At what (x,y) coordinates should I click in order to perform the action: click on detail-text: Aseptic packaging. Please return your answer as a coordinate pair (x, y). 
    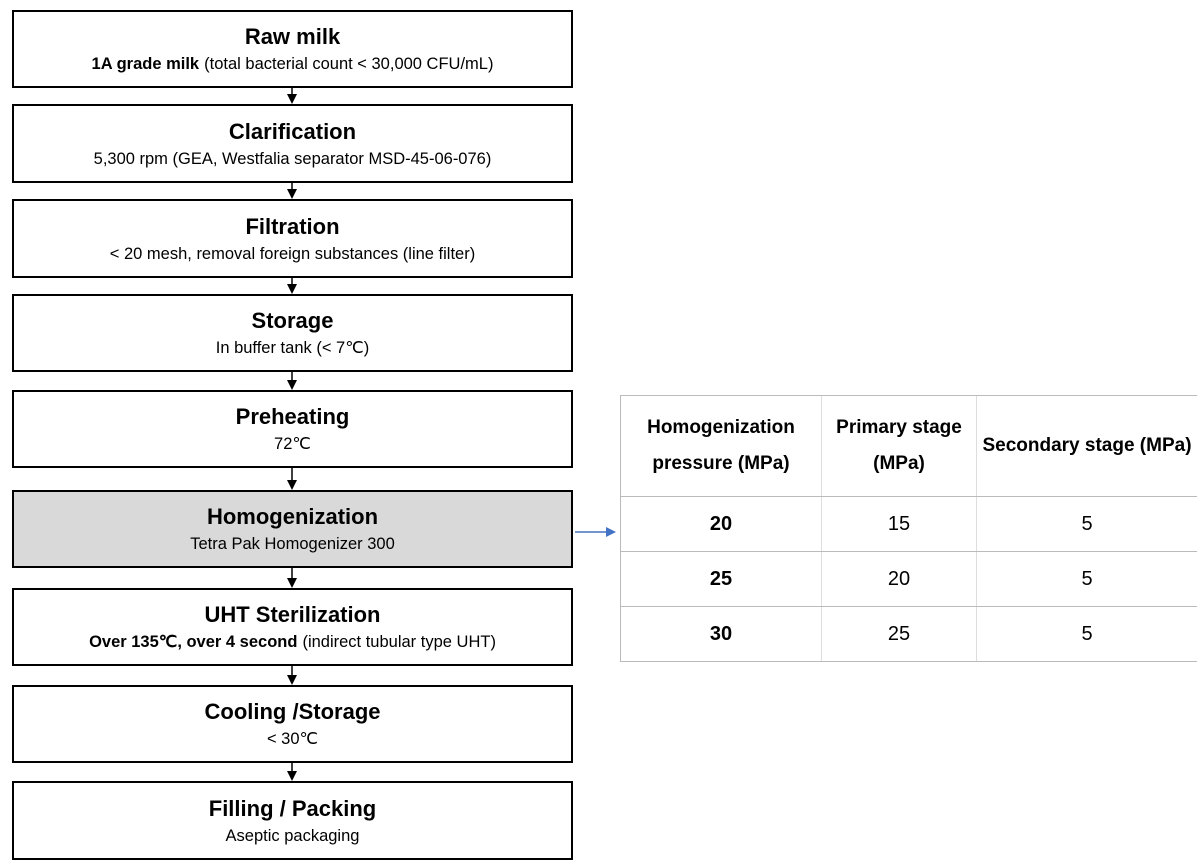
    Looking at the image, I should click on (292, 835).